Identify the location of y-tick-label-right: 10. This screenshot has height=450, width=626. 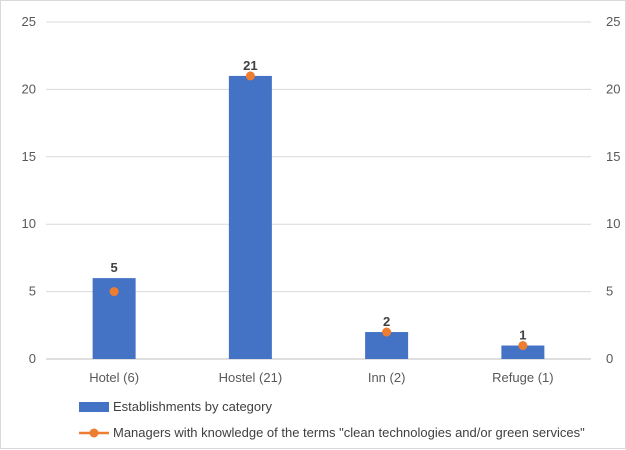
(613, 223).